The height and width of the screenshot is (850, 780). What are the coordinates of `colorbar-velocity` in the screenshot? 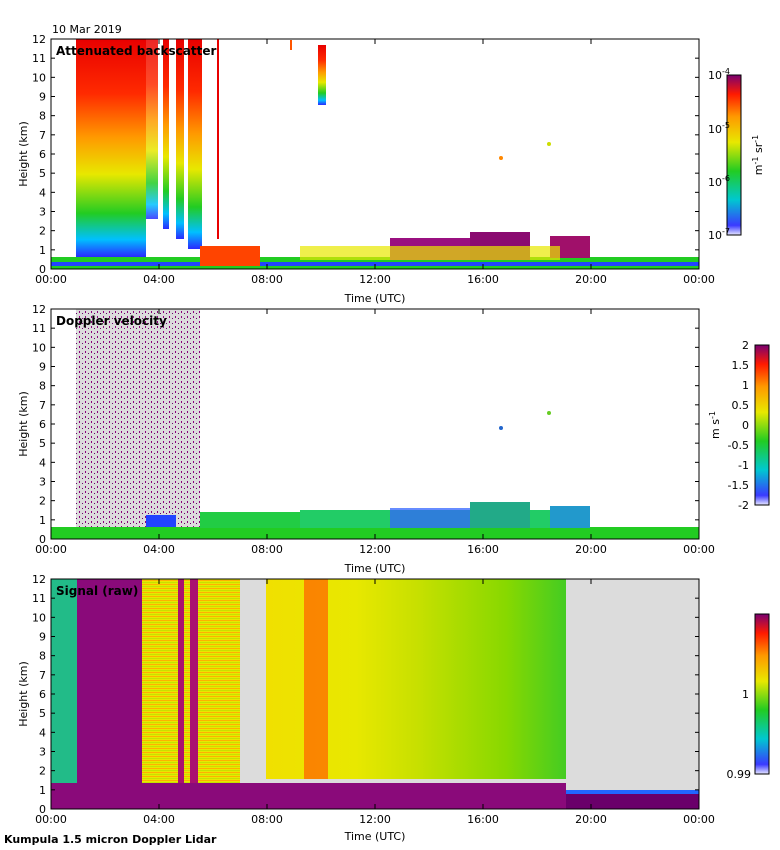 It's located at (762, 425).